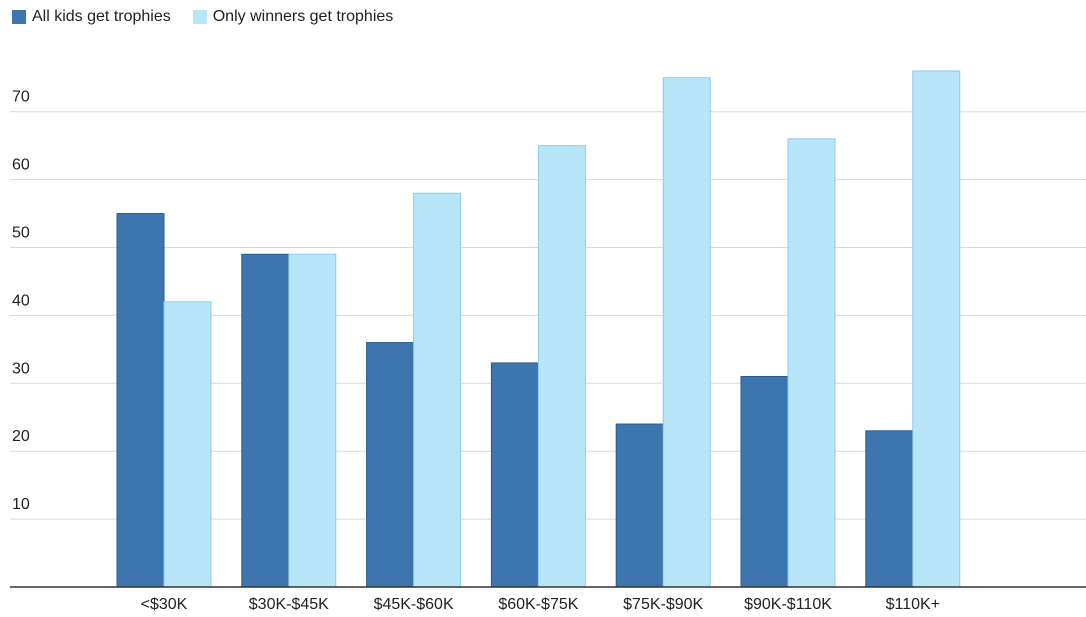 Image resolution: width=1086 pixels, height=617 pixels. I want to click on legend-label-only-winners: Only winners get trophies, so click(303, 16).